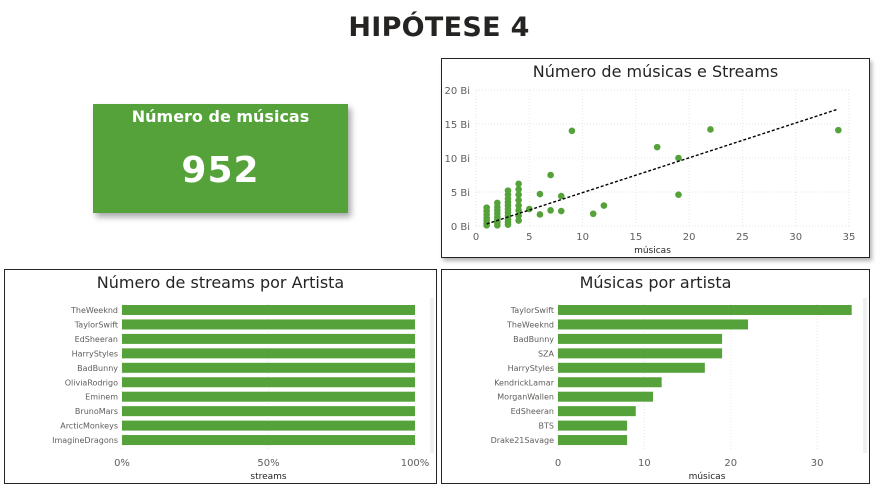 This screenshot has width=878, height=489. I want to click on category-label: OliviaRodrigo, so click(91, 382).